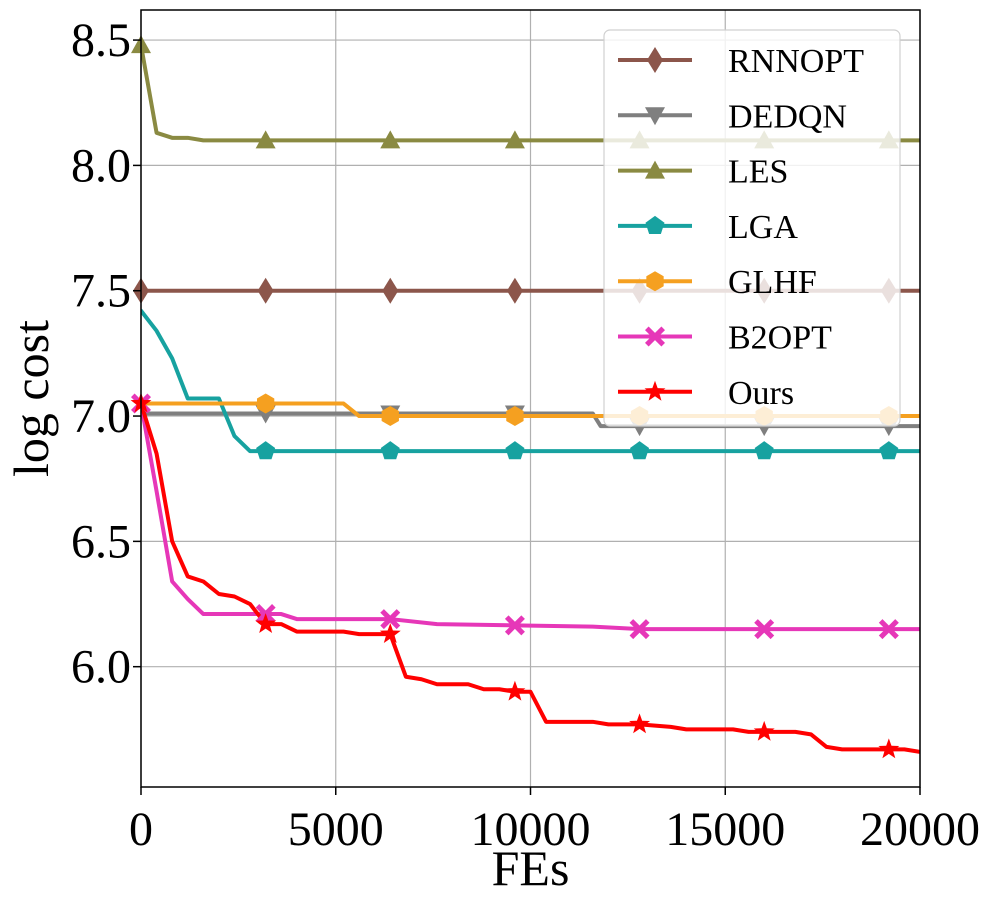 This screenshot has width=997, height=904. What do you see at coordinates (763, 227) in the screenshot?
I see `legend-label-lga: LGA` at bounding box center [763, 227].